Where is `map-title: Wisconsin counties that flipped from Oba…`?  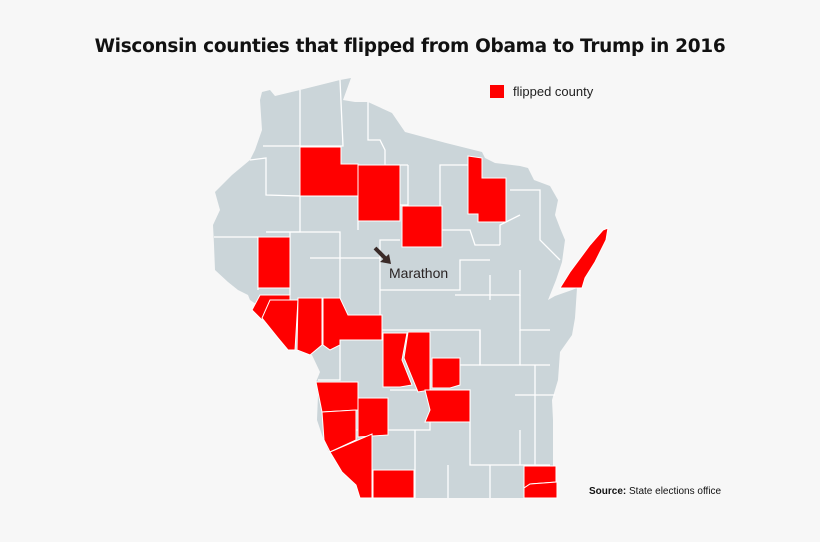 map-title: Wisconsin counties that flipped from Oba… is located at coordinates (410, 46).